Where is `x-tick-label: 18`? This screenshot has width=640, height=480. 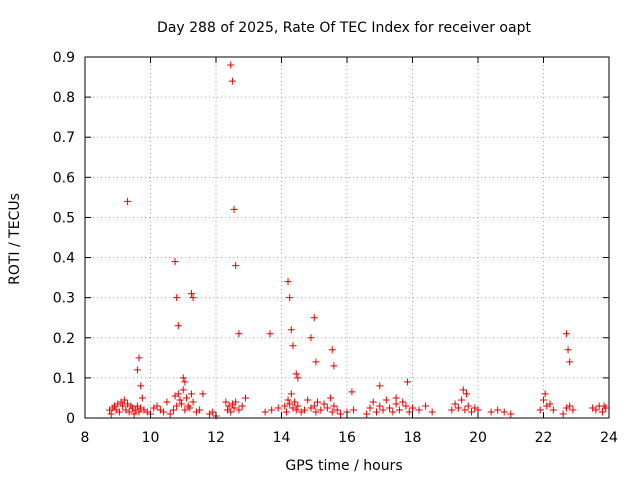 x-tick-label: 18 is located at coordinates (413, 438).